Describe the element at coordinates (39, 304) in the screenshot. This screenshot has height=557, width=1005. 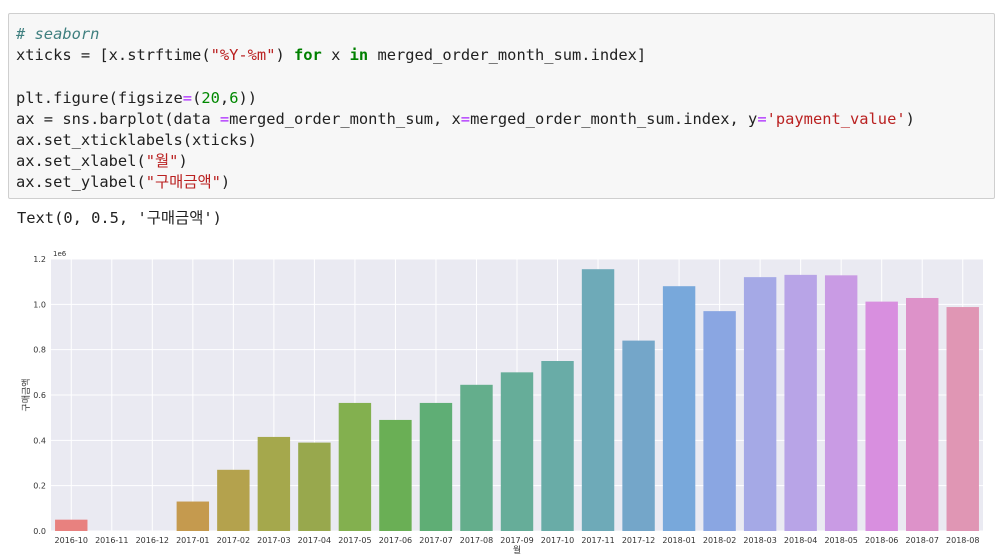
I see `y-tick-label: 1.0` at that location.